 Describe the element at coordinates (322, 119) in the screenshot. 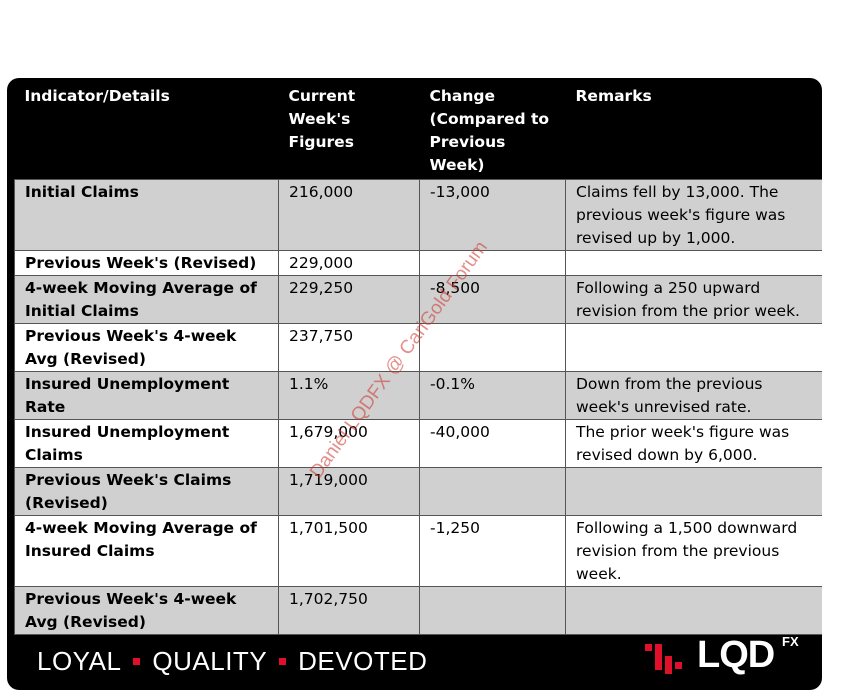

I see `header-current-week: Current Week's Figures` at that location.